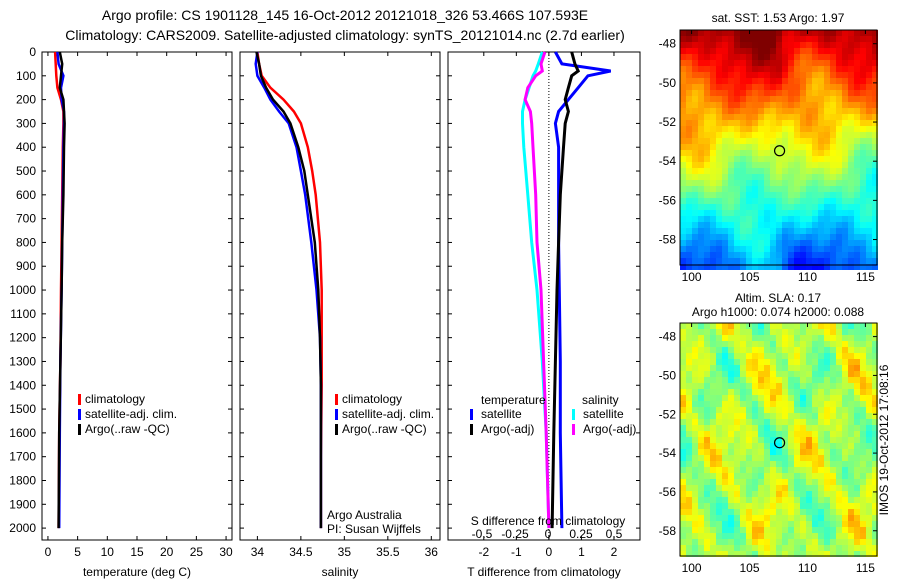  Describe the element at coordinates (336, 429) in the screenshot. I see `legend-swatch` at that location.